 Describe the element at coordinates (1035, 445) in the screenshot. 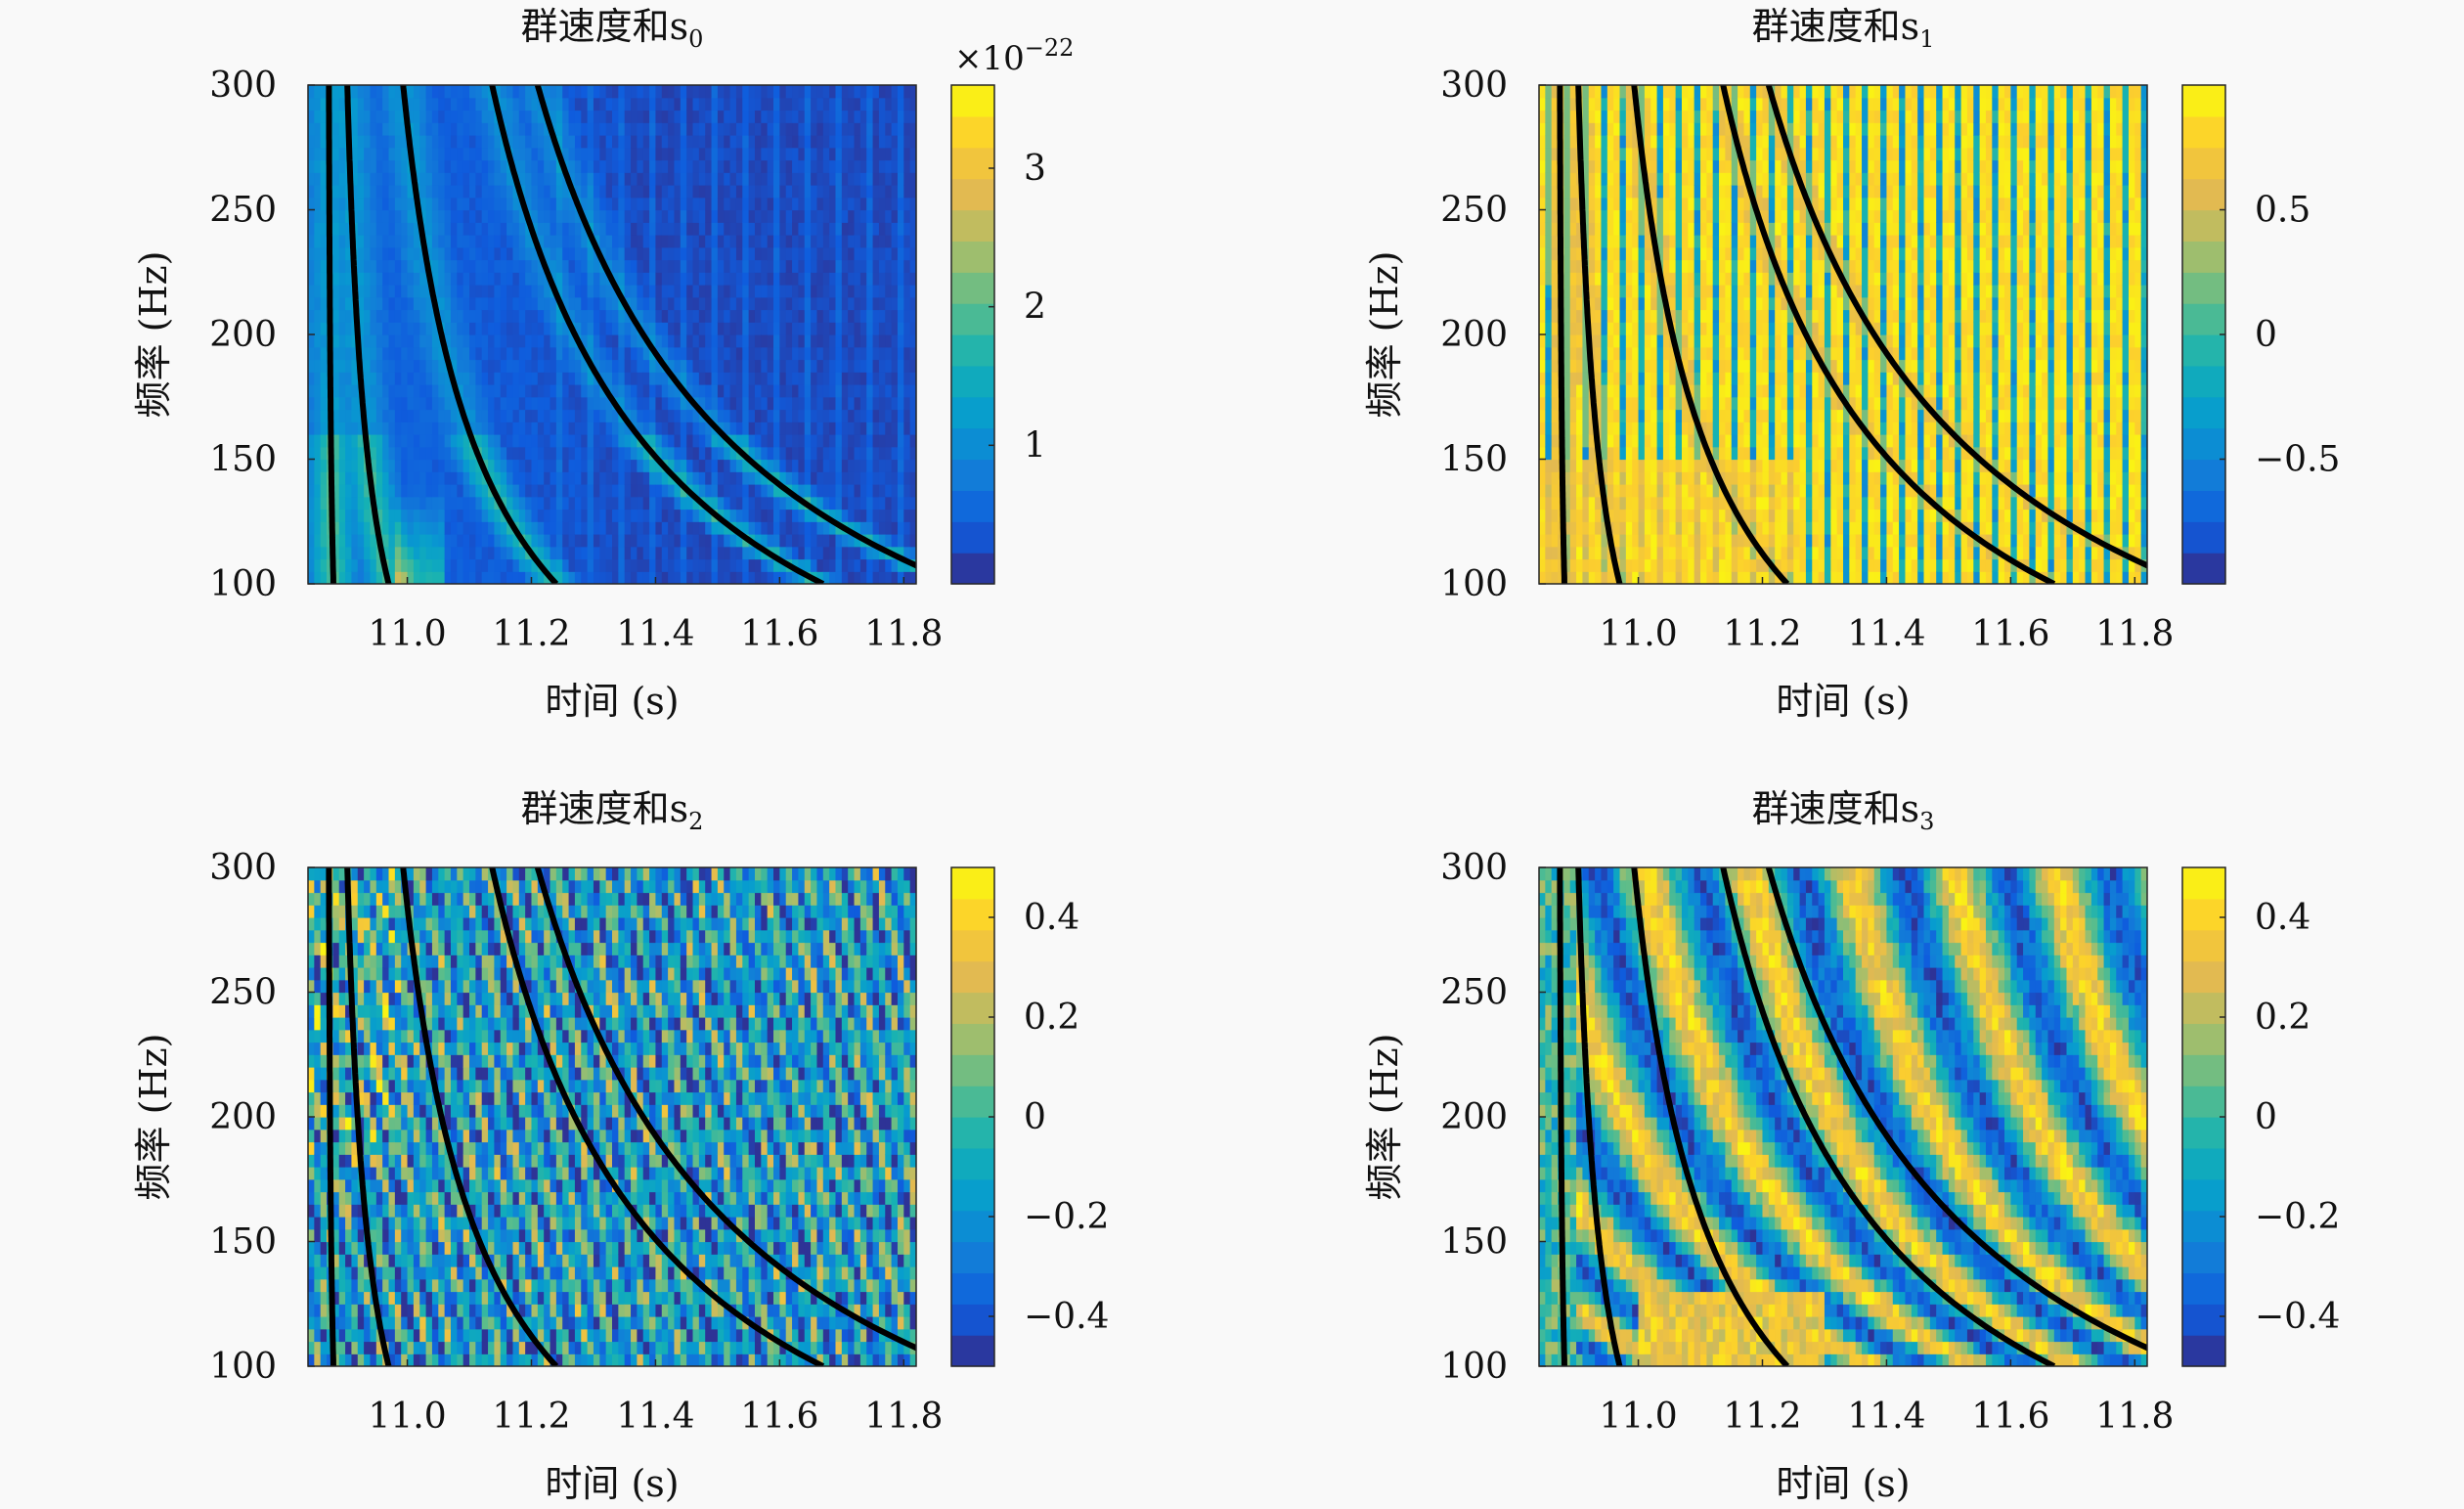

I see `colorbar-tick-label: 1` at that location.